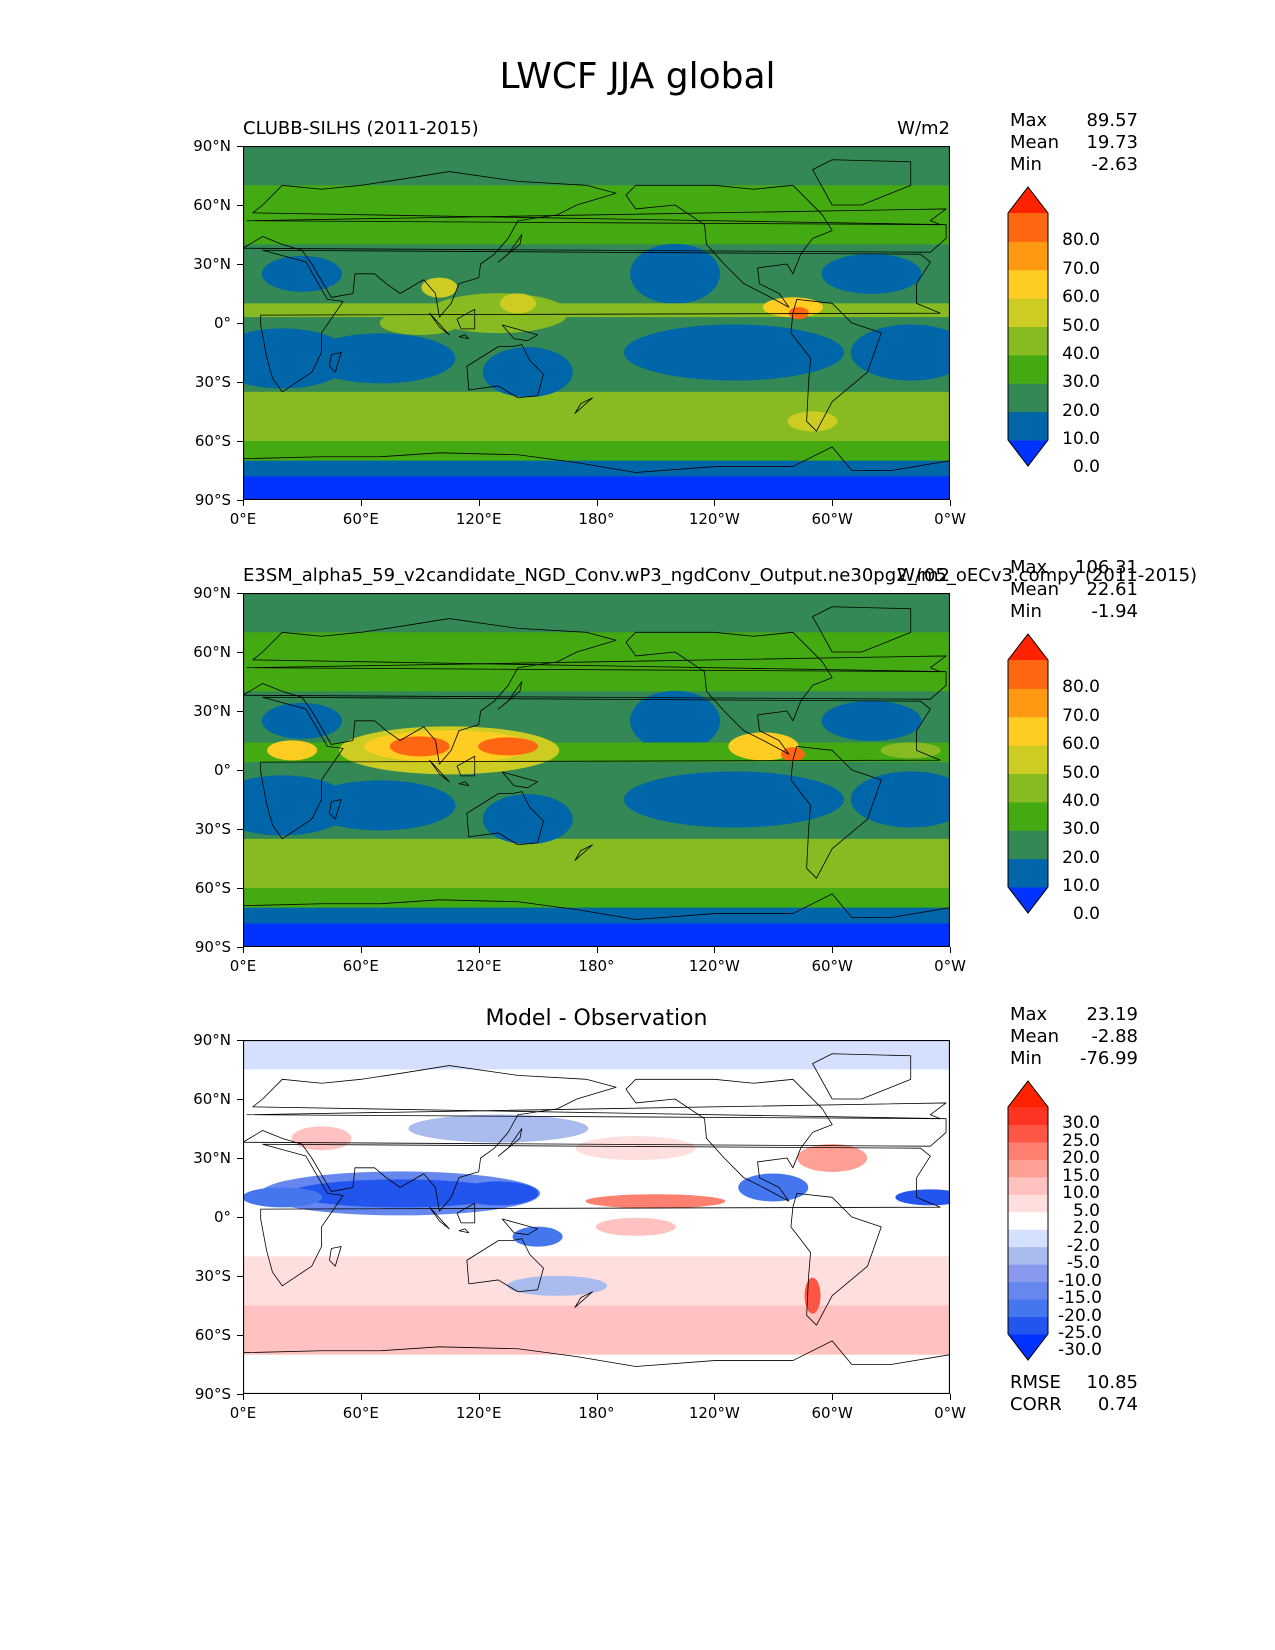 Image resolution: width=1275 pixels, height=1650 pixels. Describe the element at coordinates (1108, 1058) in the screenshot. I see `stat-value: -76.99` at that location.